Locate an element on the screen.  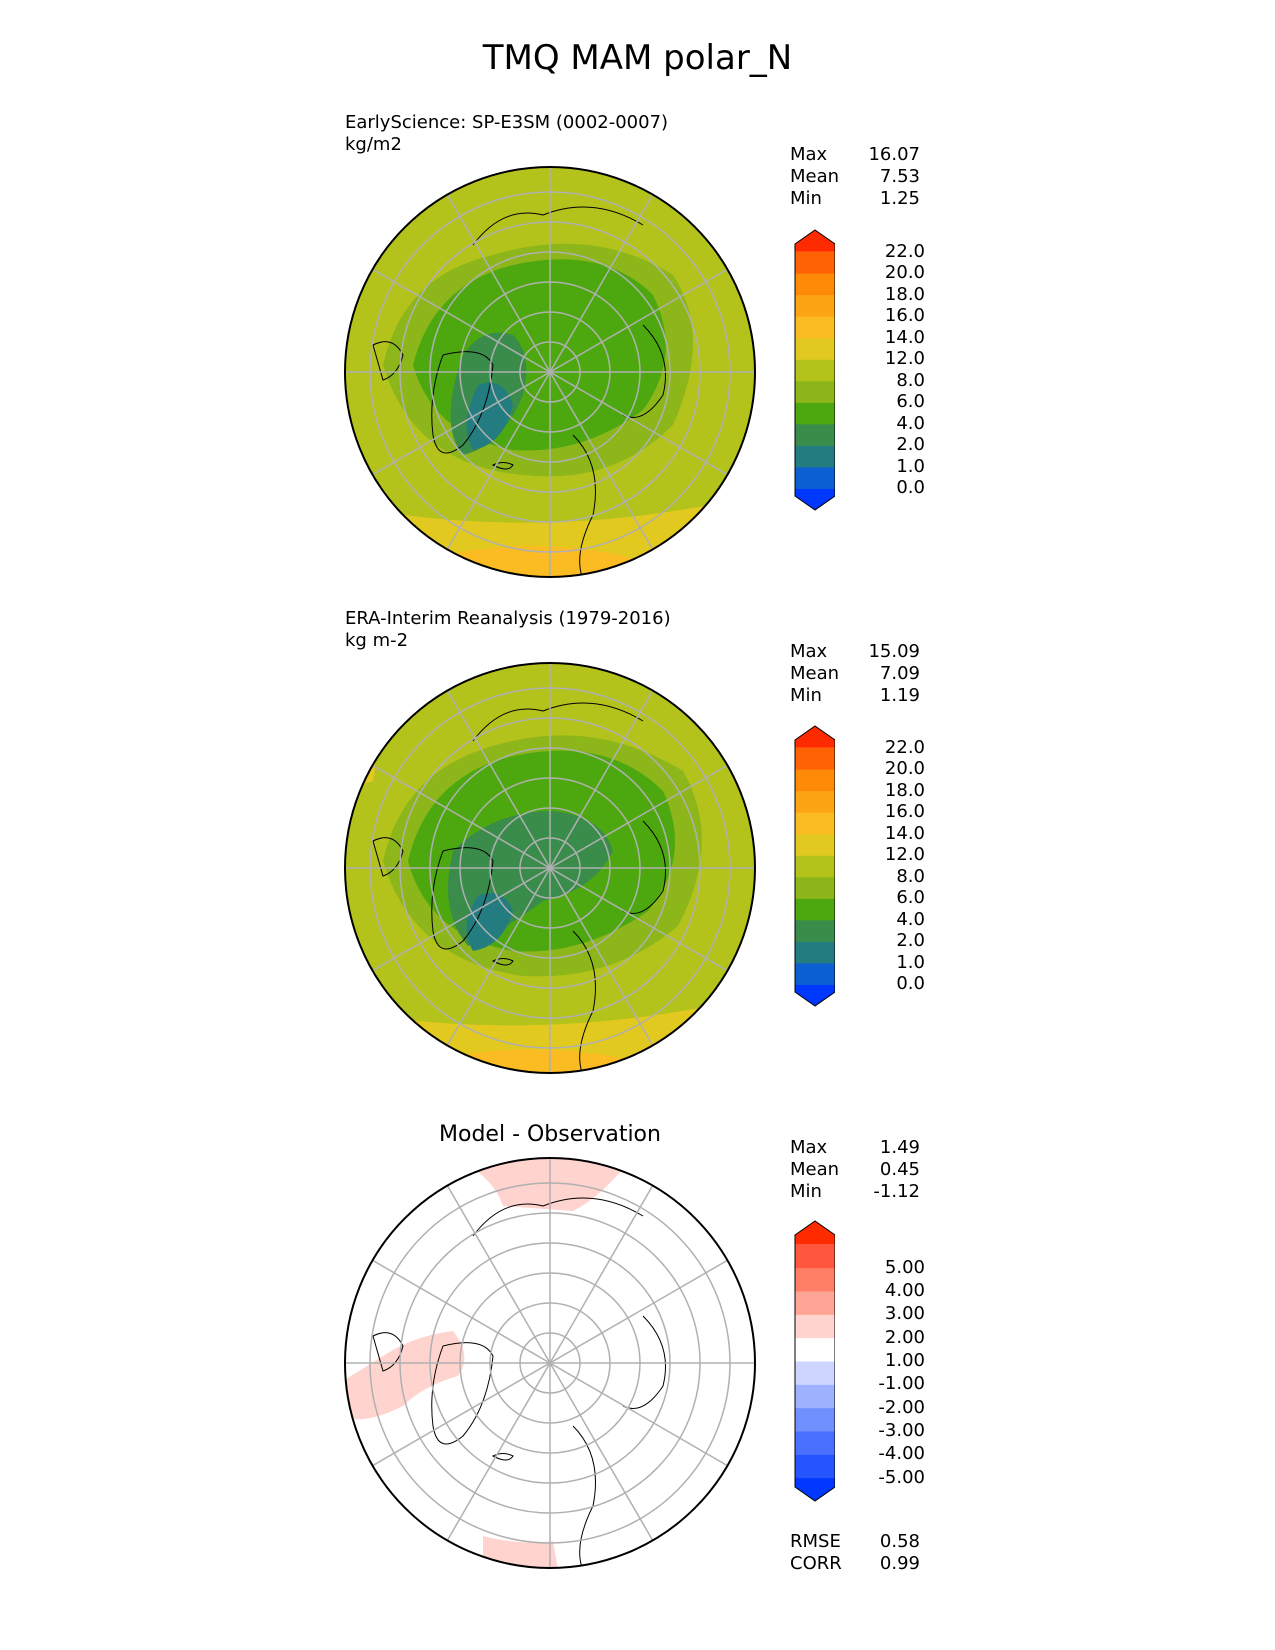
colorbar-tick-label: 1.0 is located at coordinates (910, 962).